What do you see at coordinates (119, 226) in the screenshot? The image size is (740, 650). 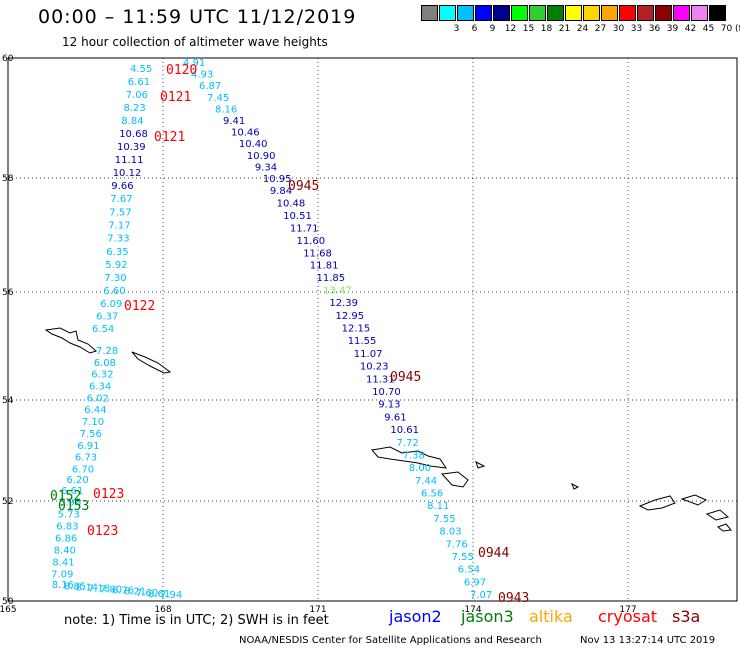 I see `swh-label: 7.17` at bounding box center [119, 226].